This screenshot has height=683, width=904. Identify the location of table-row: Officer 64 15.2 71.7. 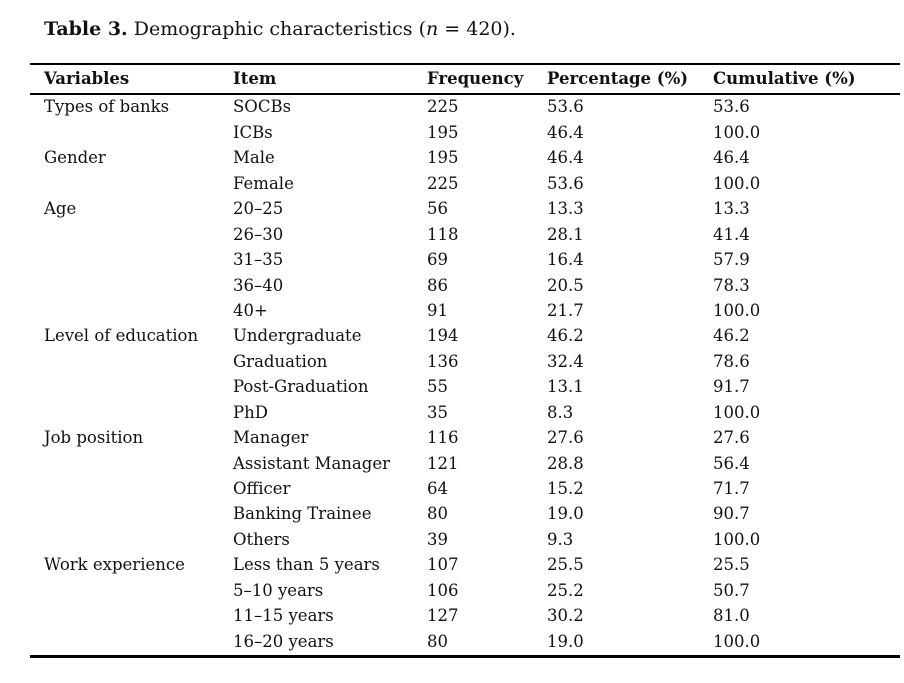
(465, 489).